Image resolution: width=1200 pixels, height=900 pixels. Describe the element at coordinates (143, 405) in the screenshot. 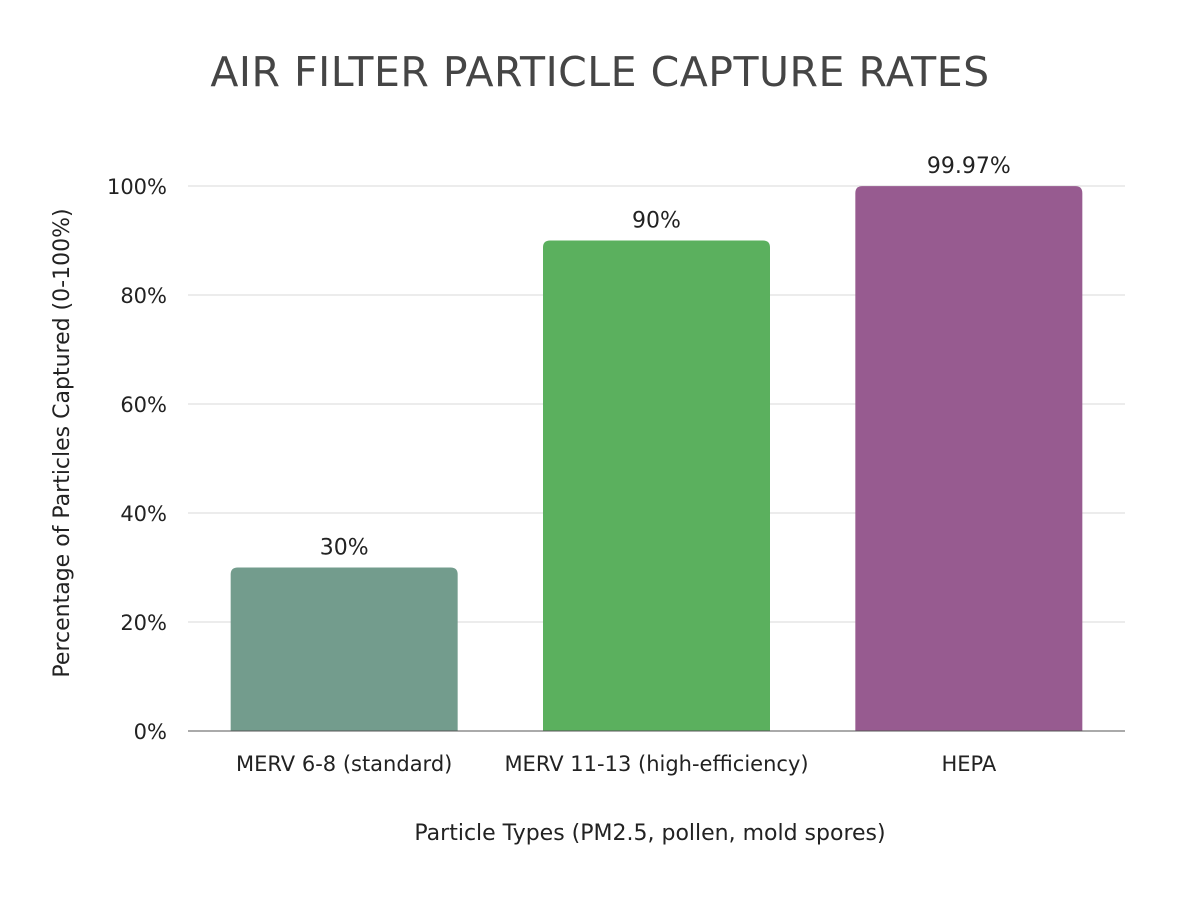

I see `y-tick-label: 60%` at that location.